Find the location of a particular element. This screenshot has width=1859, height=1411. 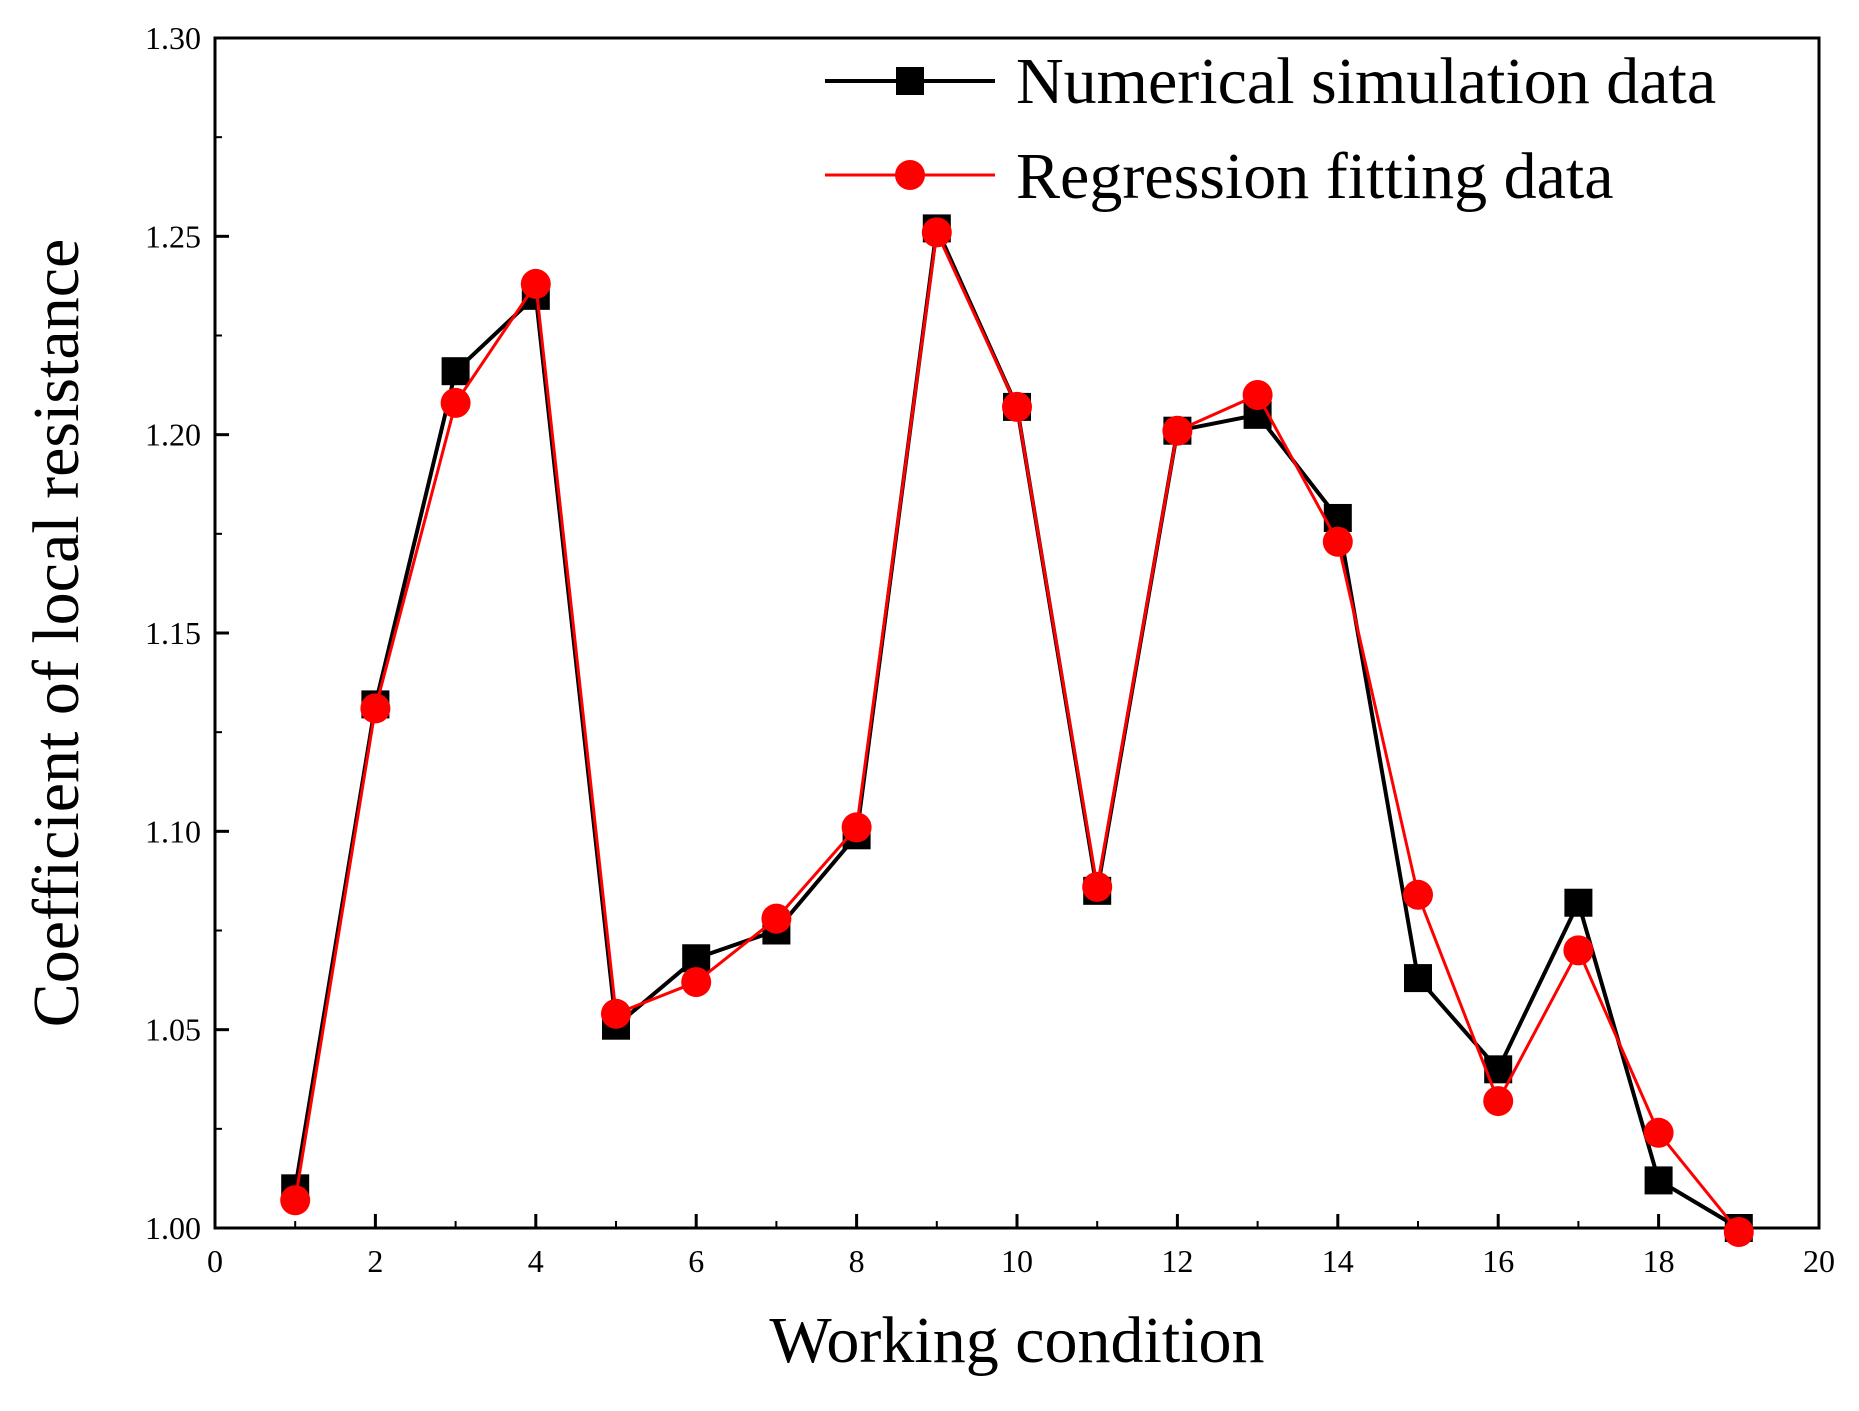

x-tick-label: 4 is located at coordinates (536, 1261).